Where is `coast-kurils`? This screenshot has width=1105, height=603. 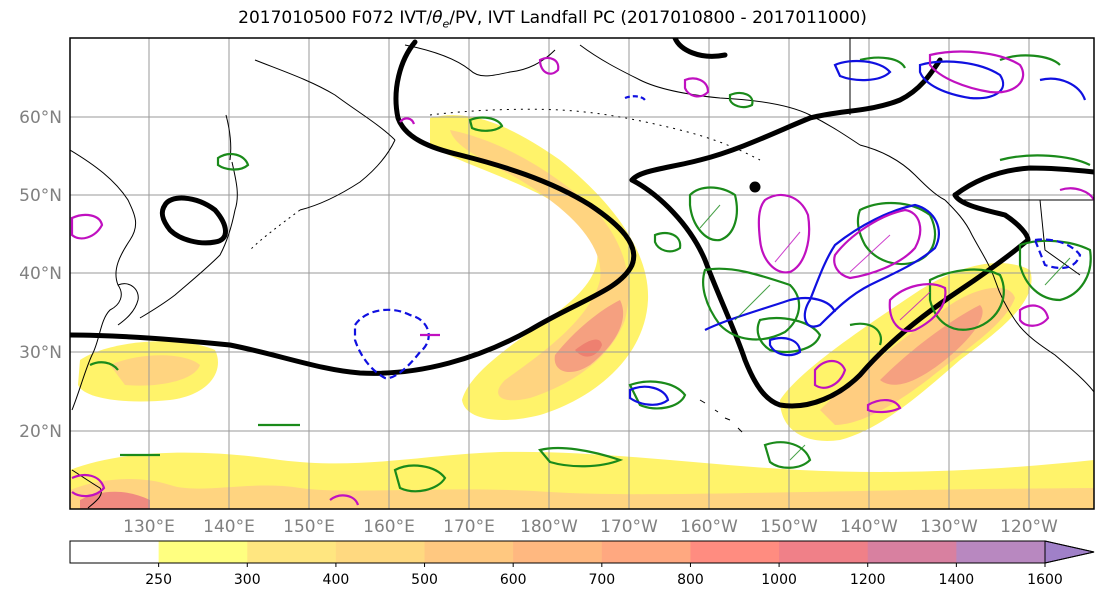
coast-kurils is located at coordinates (275, 230).